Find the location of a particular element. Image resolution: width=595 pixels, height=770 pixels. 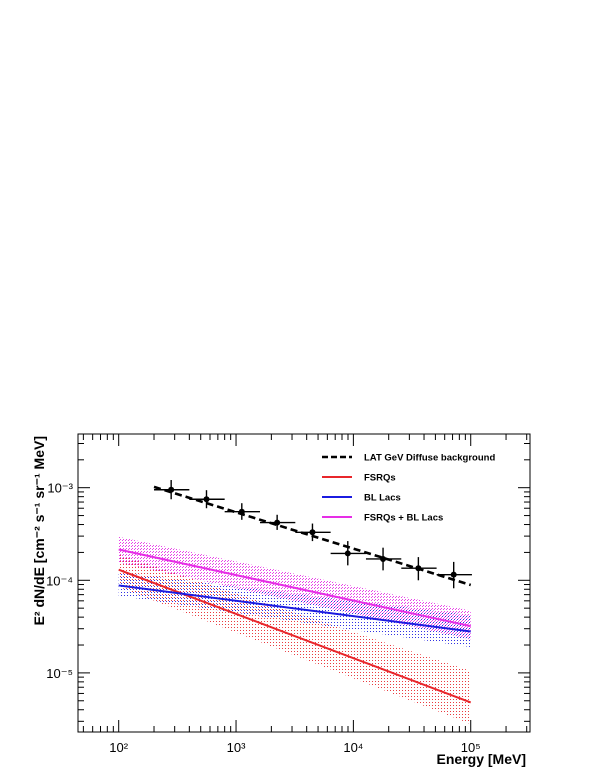

y-tick-label: 10⁻⁴ is located at coordinates (59, 580).